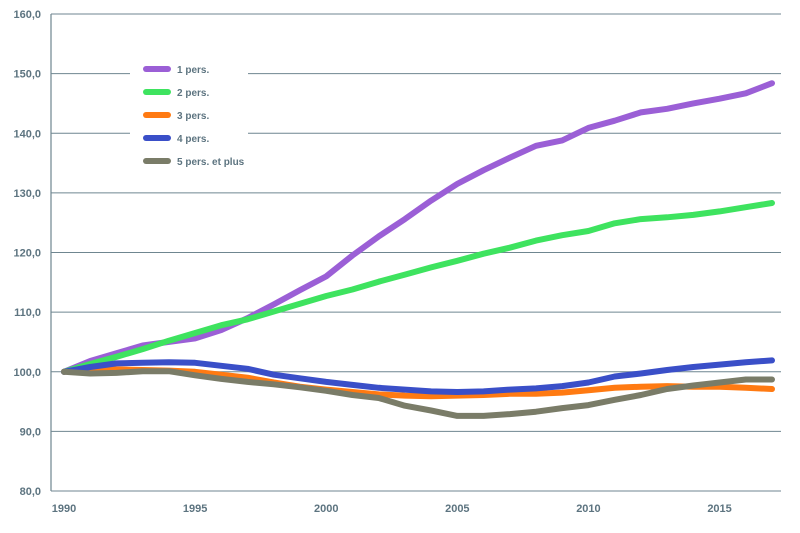 Image resolution: width=800 pixels, height=533 pixels. Describe the element at coordinates (392, 509) in the screenshot. I see `x-tick-labels: 1990 1995 2000 2005 2010 2015` at that location.